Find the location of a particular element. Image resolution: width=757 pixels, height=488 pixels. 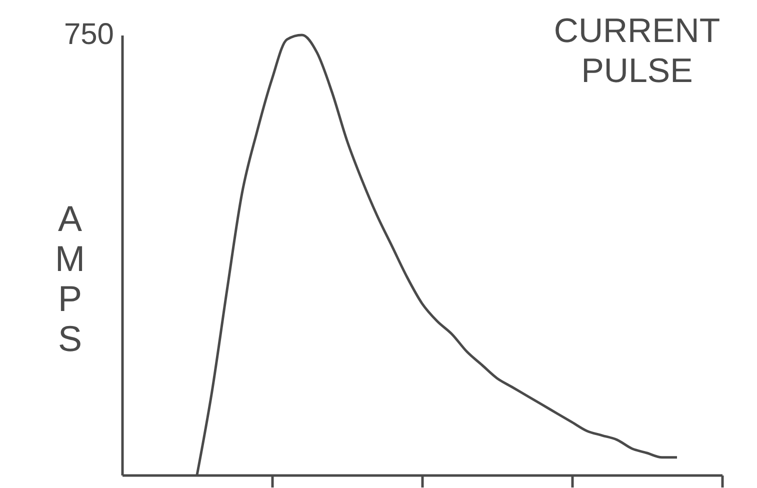

text: 750 is located at coordinates (89, 34).